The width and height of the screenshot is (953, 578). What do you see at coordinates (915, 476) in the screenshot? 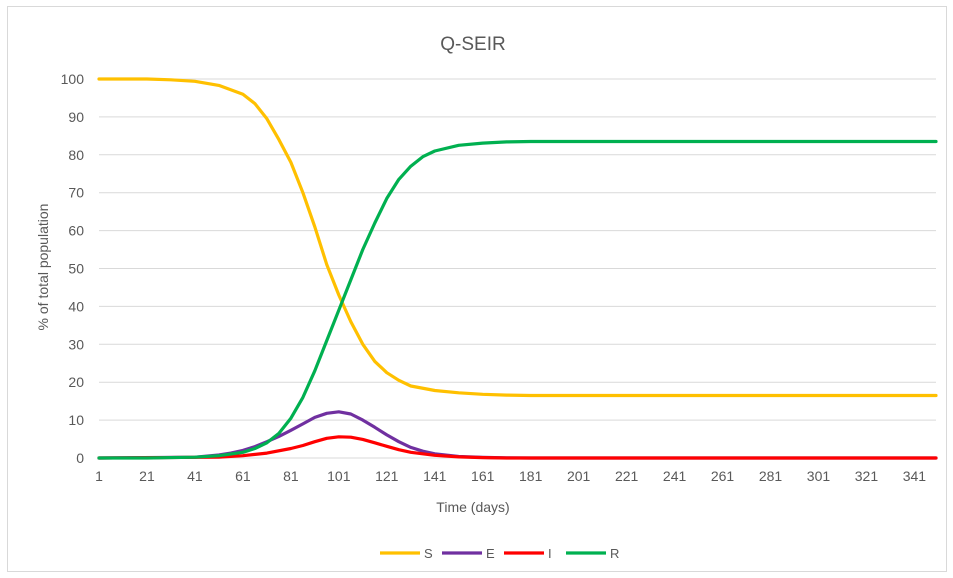
I see `x-tick-label: 341` at bounding box center [915, 476].